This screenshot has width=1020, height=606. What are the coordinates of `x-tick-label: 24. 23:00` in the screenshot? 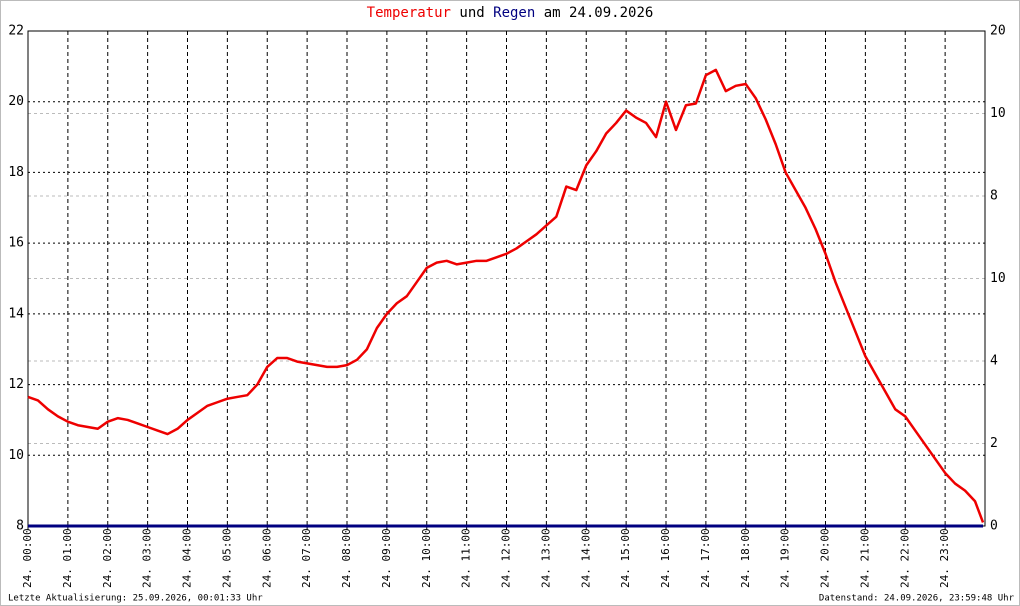 It's located at (944, 558).